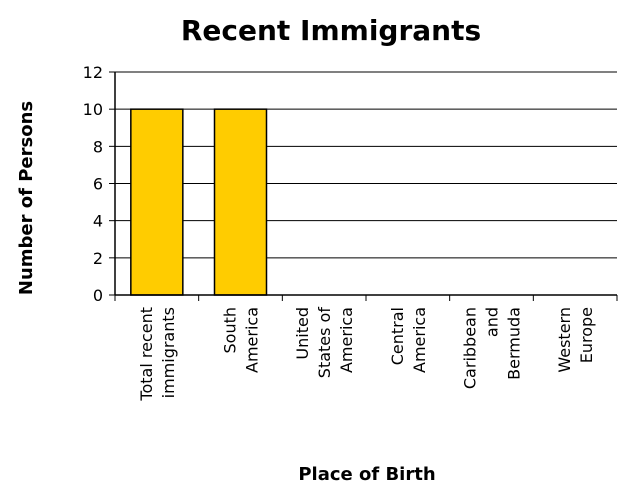 The width and height of the screenshot is (618, 485). Describe the element at coordinates (146, 354) in the screenshot. I see `x-tick-label: Total recent` at that location.